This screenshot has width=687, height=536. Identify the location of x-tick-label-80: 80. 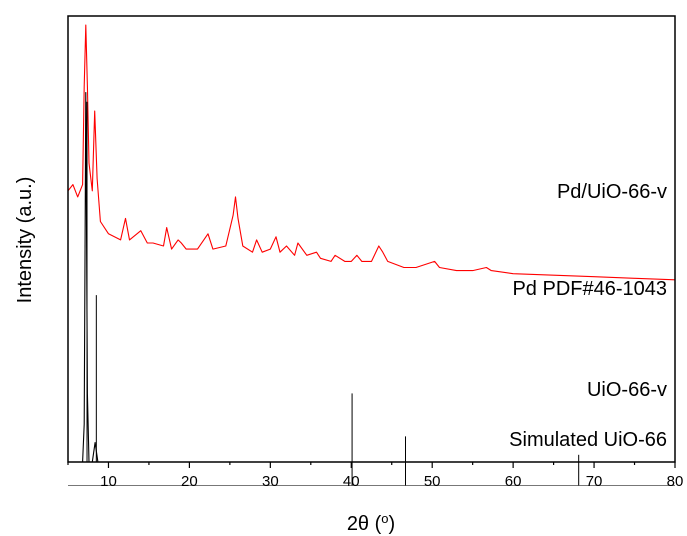
(675, 481).